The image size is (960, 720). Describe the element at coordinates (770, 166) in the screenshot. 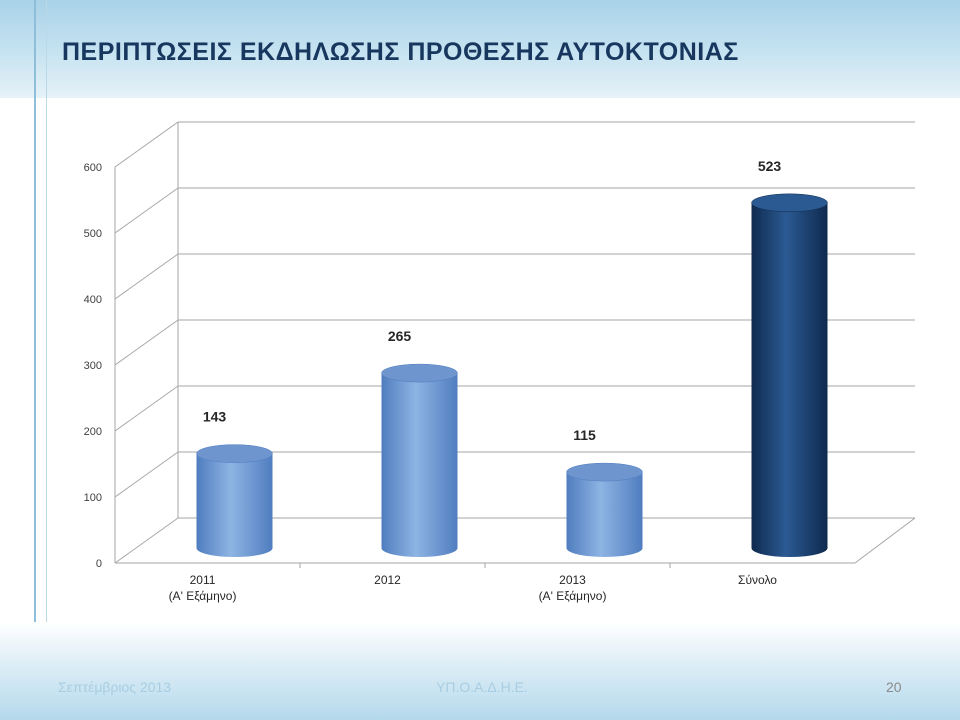

I see `data-label: 523` at that location.